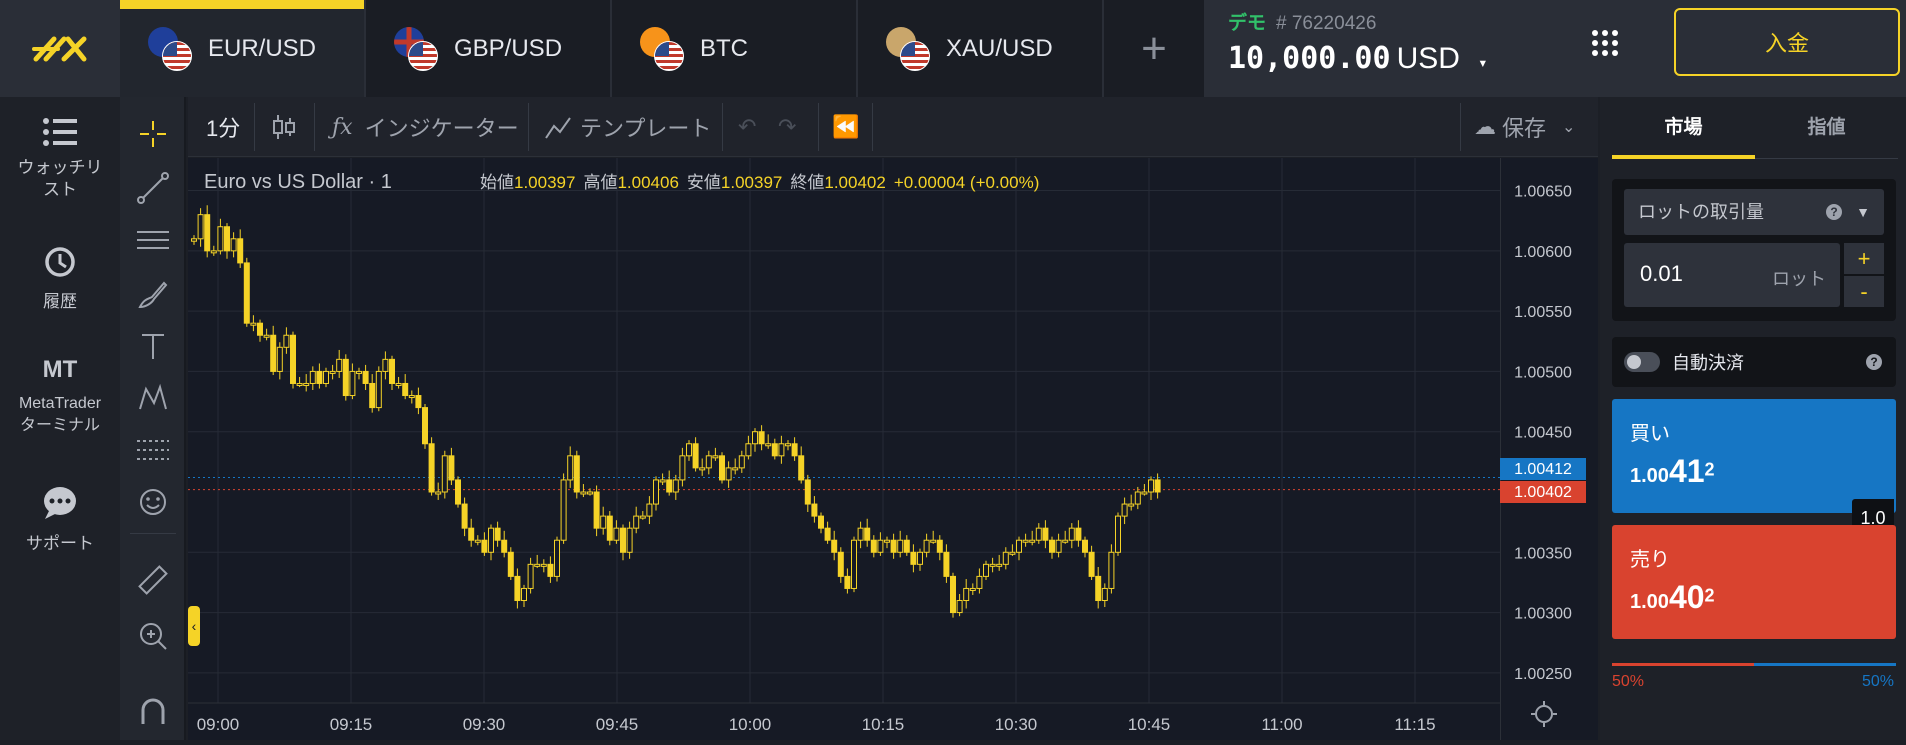 This screenshot has width=1906, height=745. I want to click on deposit-button: 入金, so click(1787, 42).